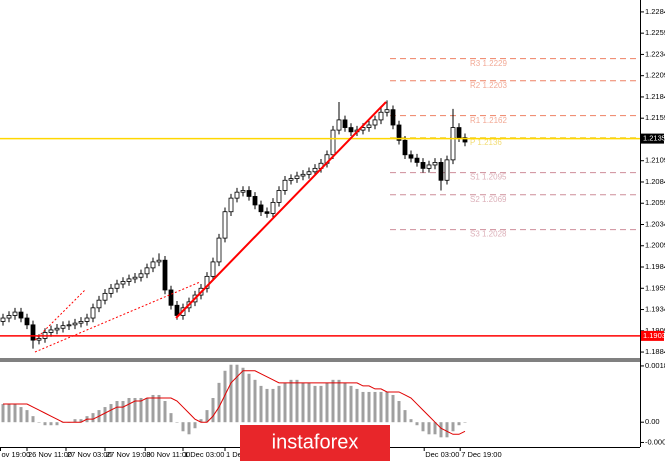 Image resolution: width=665 pixels, height=461 pixels. What do you see at coordinates (655, 96) in the screenshot?
I see `y-tick-label: 1.2184` at bounding box center [655, 96].